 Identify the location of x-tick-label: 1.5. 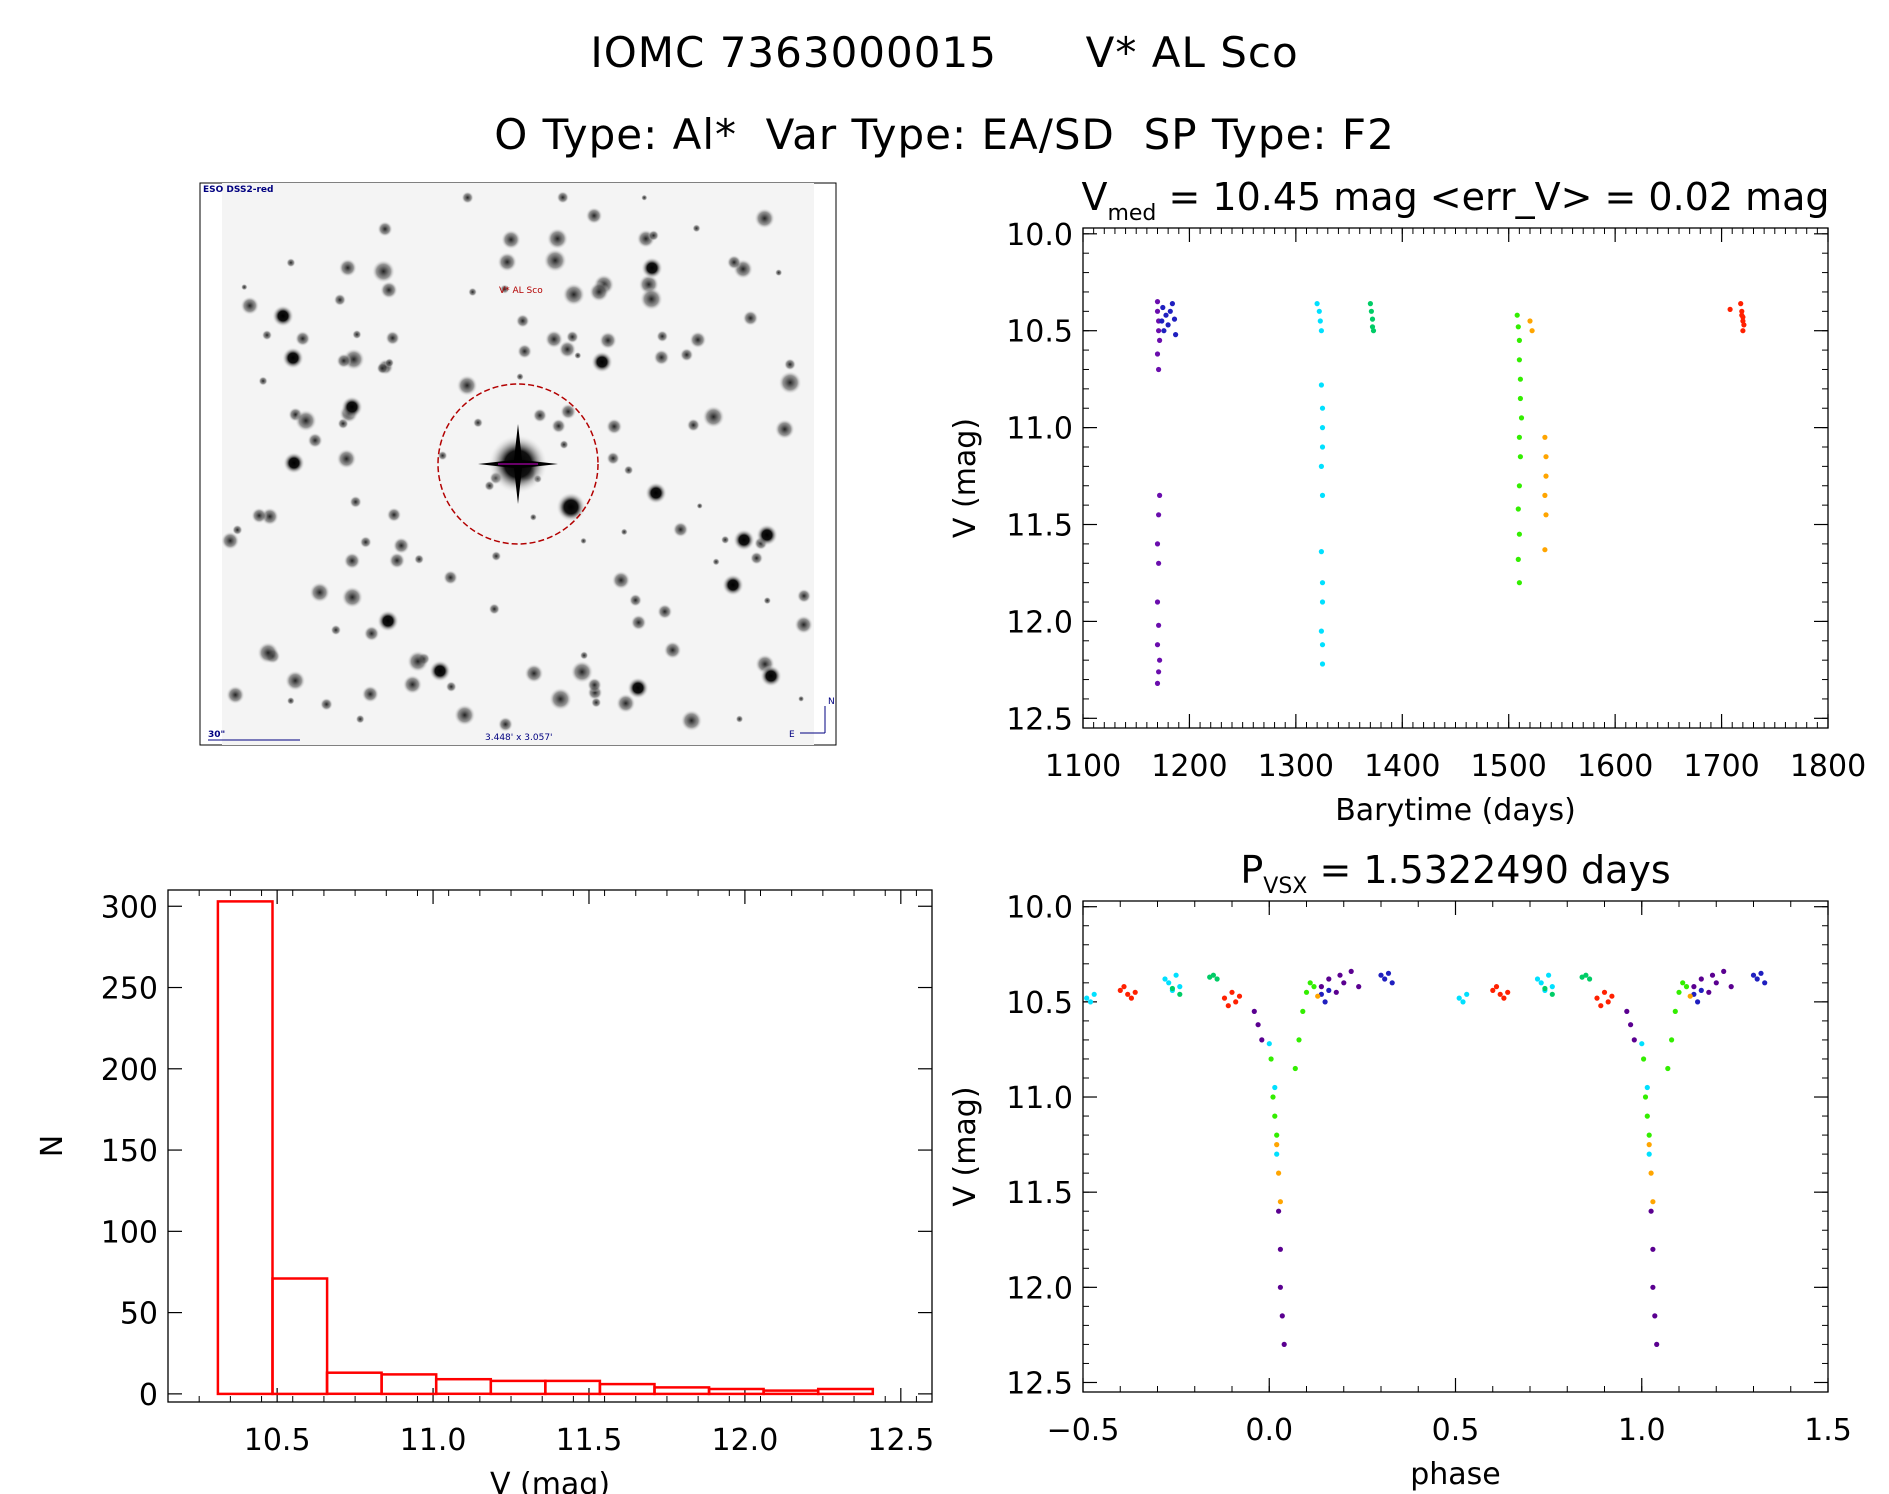
(1828, 1430).